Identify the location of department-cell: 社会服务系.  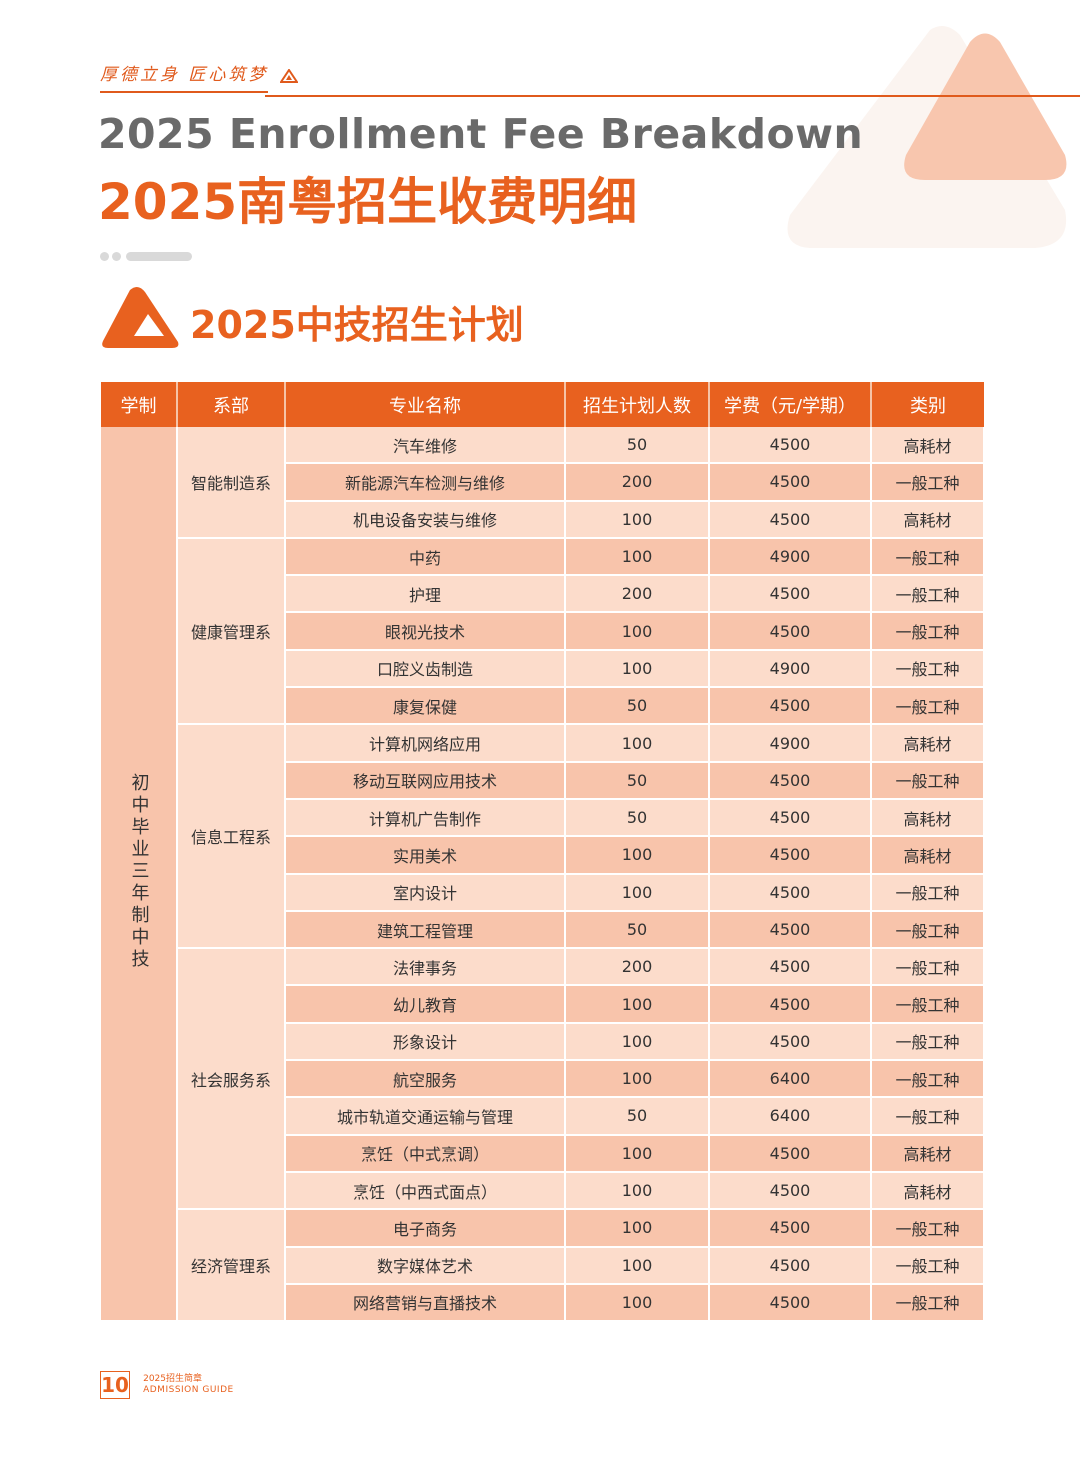
(231, 1079).